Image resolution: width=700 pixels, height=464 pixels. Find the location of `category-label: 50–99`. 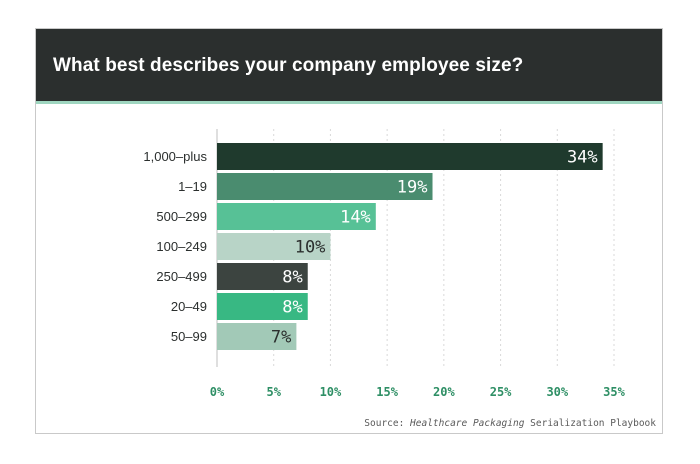

category-label: 50–99 is located at coordinates (189, 336).